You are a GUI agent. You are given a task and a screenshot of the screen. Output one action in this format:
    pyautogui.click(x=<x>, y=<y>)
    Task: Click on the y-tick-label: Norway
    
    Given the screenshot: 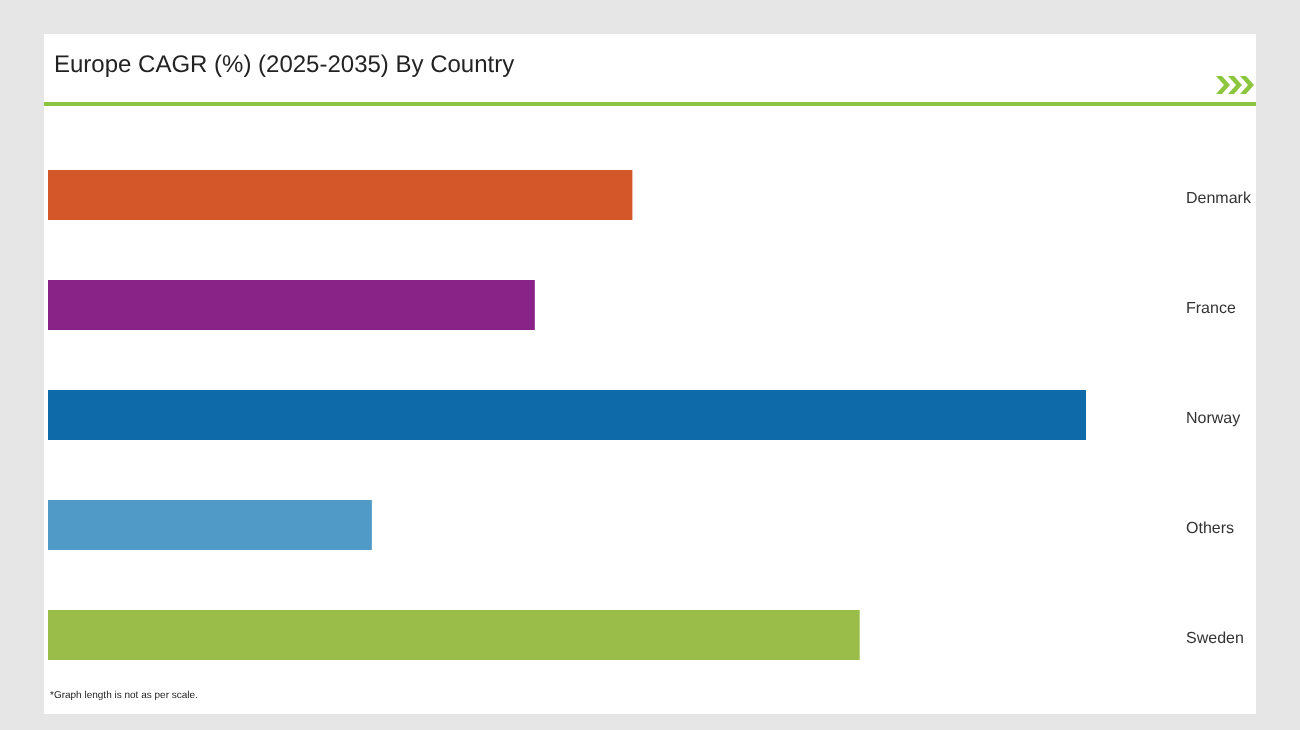 What is the action you would take?
    pyautogui.click(x=1213, y=418)
    